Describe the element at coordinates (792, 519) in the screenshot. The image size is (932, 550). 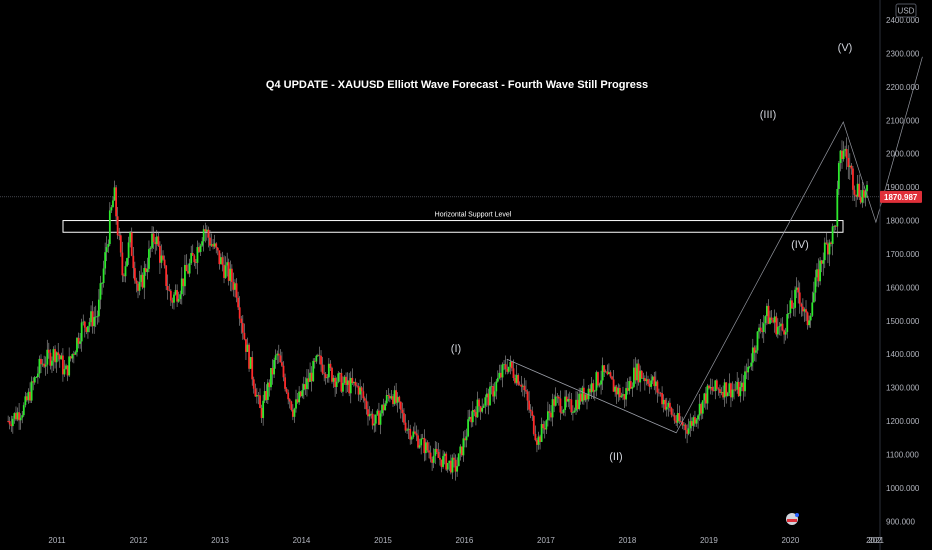
I see `indicator-icon` at that location.